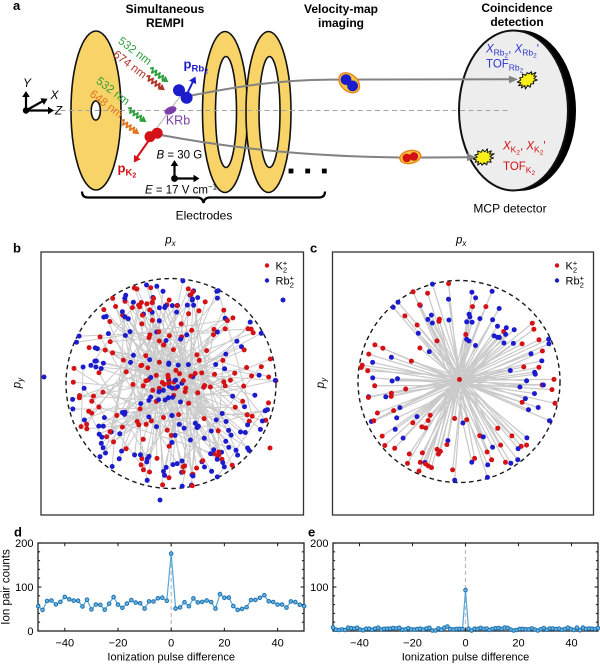  I want to click on svg-text: Z, so click(58, 111).